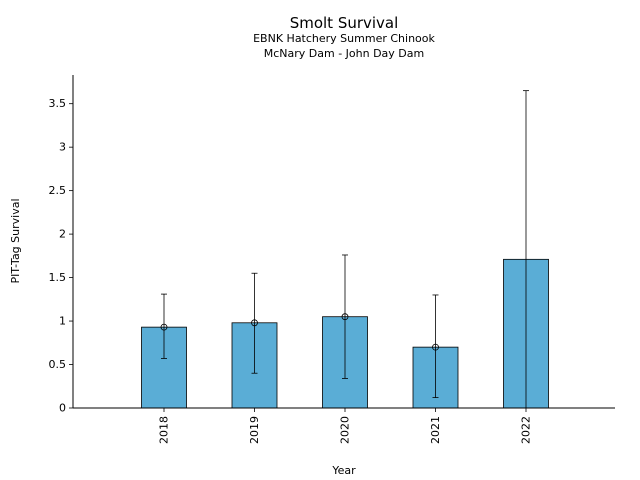  I want to click on chart-title: Smolt Survival, so click(344, 23).